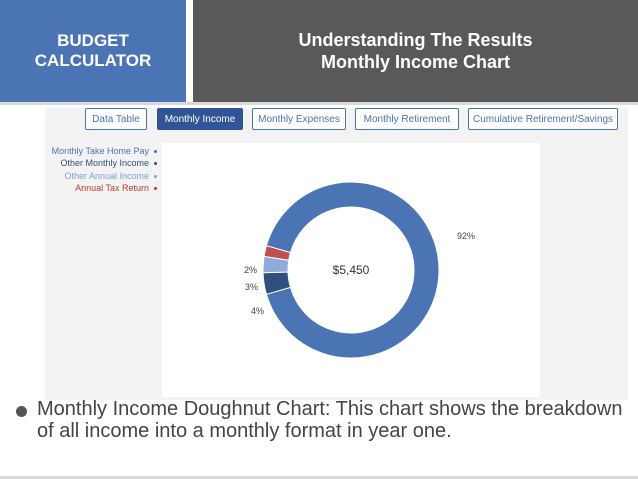 Image resolution: width=638 pixels, height=479 pixels. What do you see at coordinates (101, 163) in the screenshot?
I see `legend-item: Other Monthly Income` at bounding box center [101, 163].